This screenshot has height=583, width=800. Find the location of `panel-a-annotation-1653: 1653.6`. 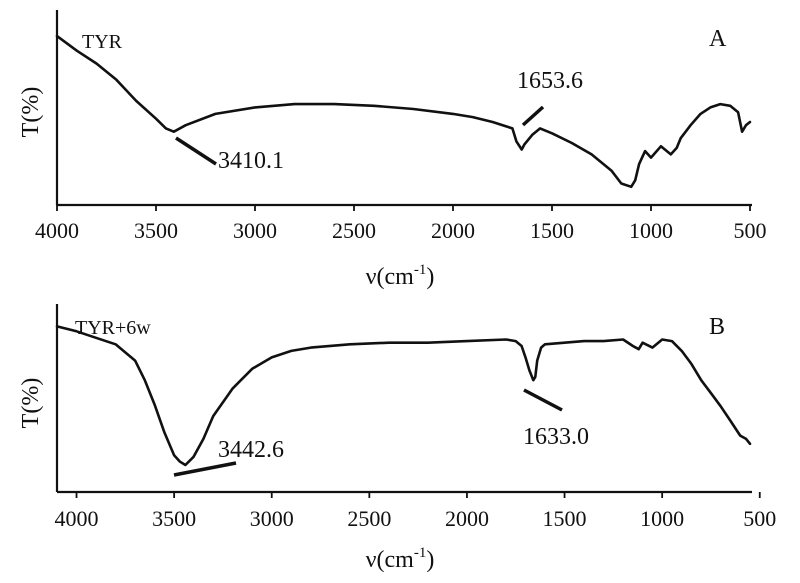

panel-a-annotation-1653: 1653.6 is located at coordinates (550, 81).